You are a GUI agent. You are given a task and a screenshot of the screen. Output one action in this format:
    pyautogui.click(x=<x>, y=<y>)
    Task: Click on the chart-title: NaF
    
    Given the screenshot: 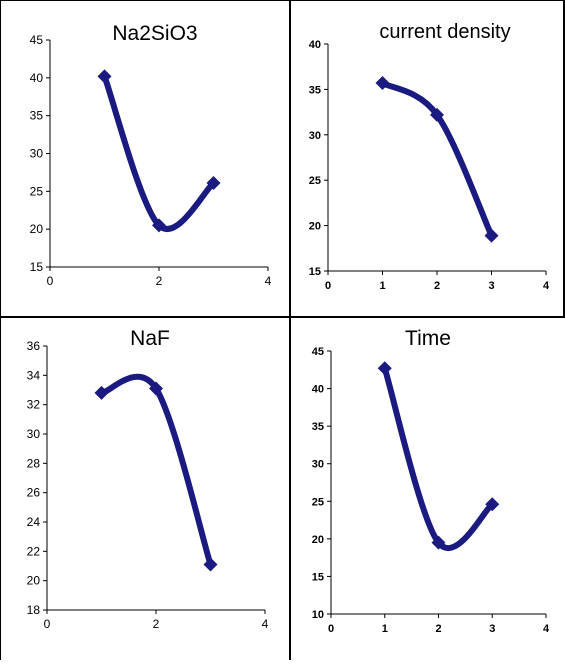 What is the action you would take?
    pyautogui.click(x=150, y=338)
    